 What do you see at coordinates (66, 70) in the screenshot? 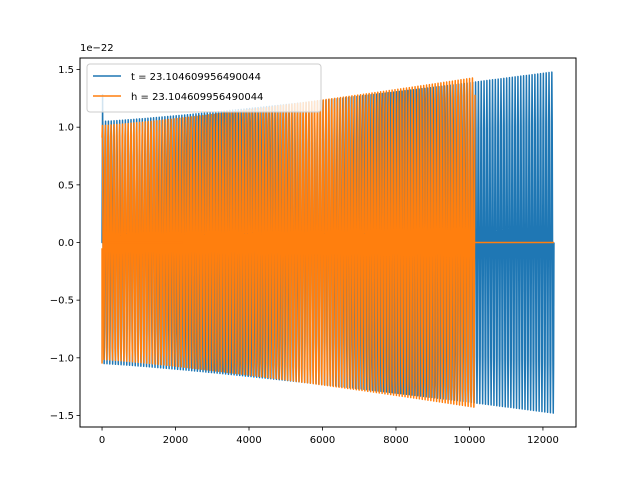
I see `y-tick-label: 1.5` at bounding box center [66, 70].